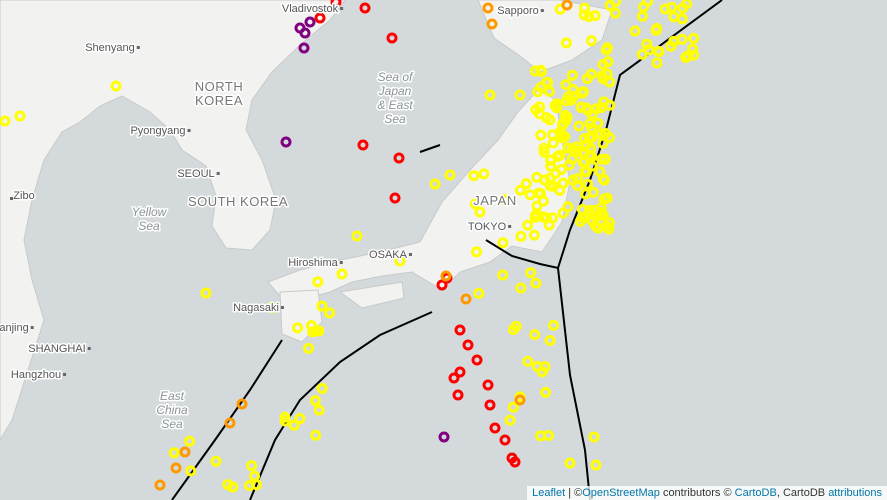  I want to click on label-line: Japan, so click(395, 91).